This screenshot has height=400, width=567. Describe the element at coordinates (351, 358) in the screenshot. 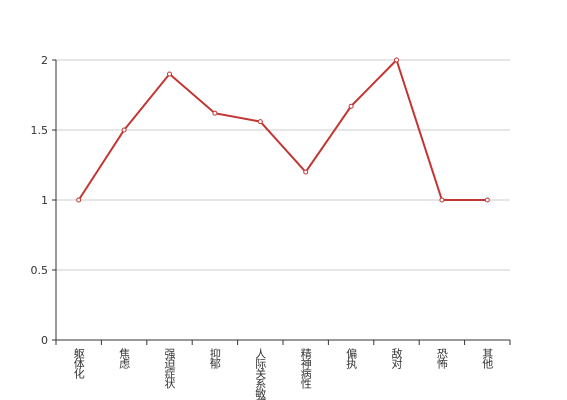

I see `x-tick-label: 偏执` at that location.